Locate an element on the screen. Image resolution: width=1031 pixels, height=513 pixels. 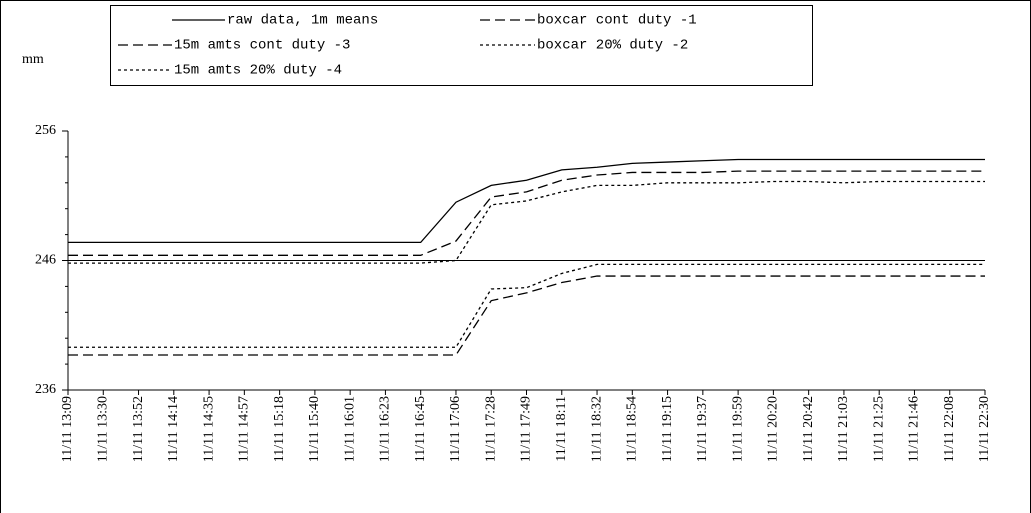
legend-label: boxcar 20% duty -2 is located at coordinates (612, 46).